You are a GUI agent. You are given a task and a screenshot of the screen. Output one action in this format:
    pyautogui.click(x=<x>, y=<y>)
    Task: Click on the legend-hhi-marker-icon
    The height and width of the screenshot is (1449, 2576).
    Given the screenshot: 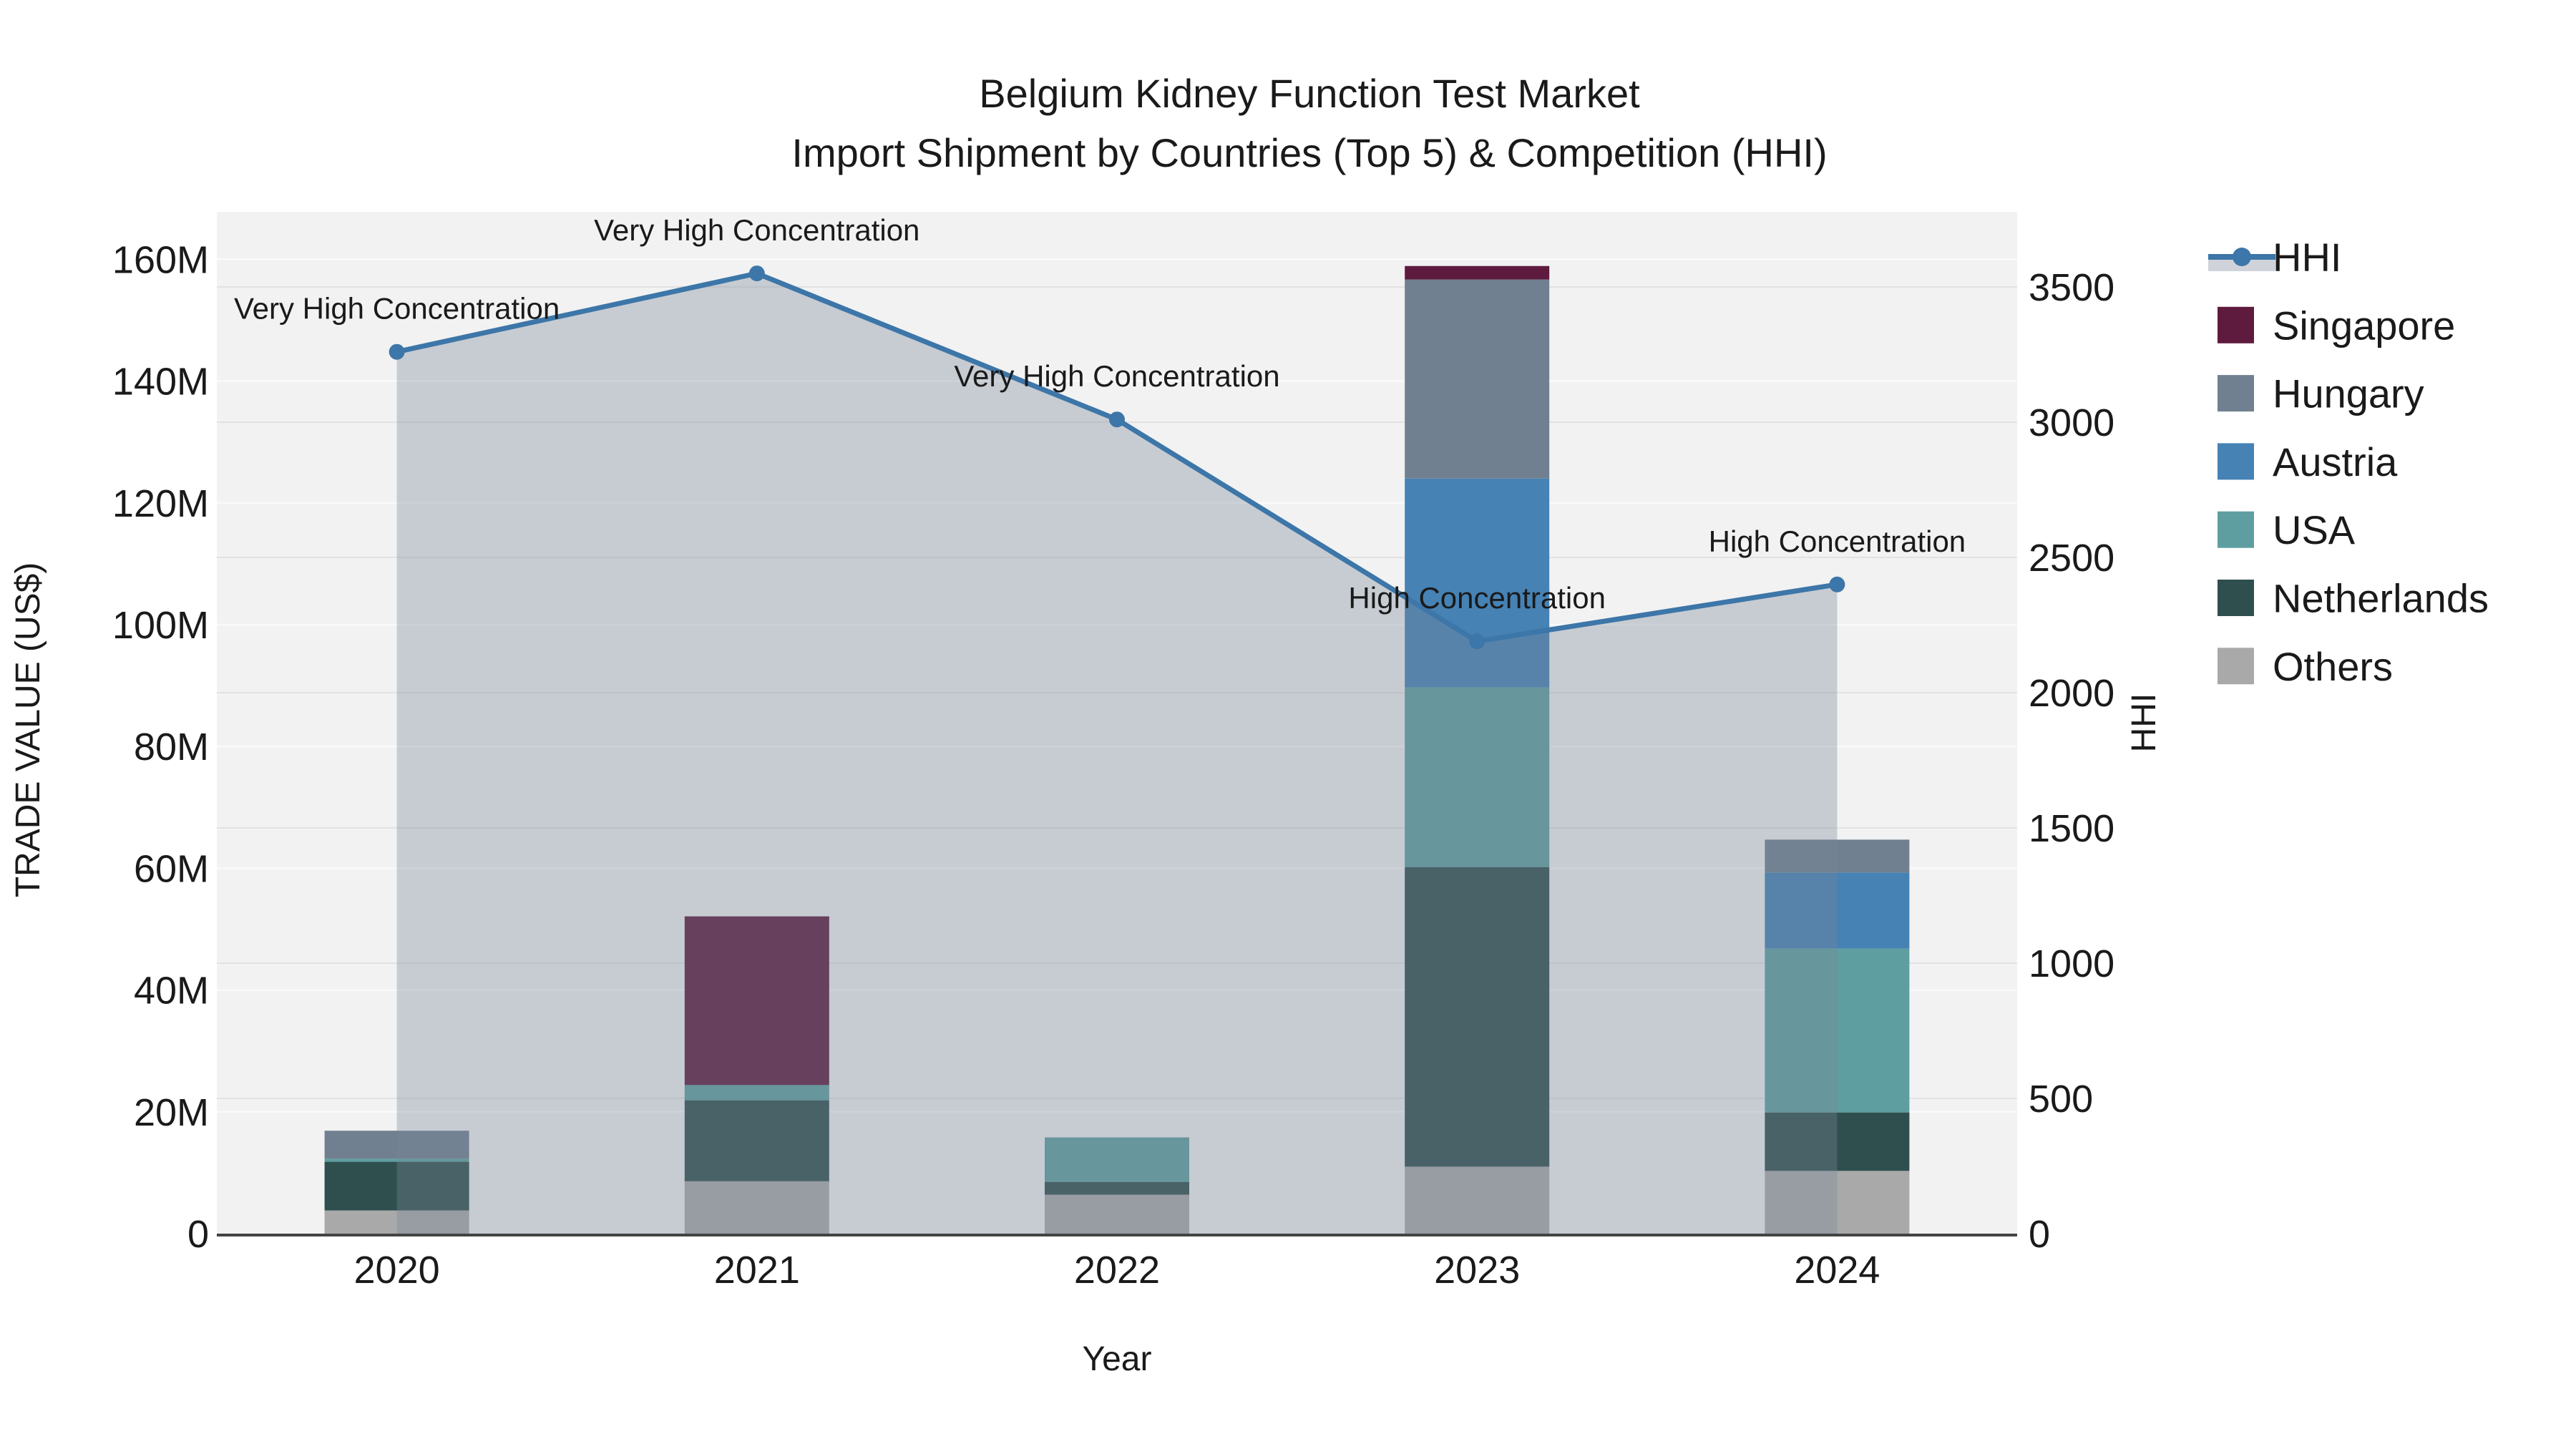 What is the action you would take?
    pyautogui.click(x=2242, y=257)
    